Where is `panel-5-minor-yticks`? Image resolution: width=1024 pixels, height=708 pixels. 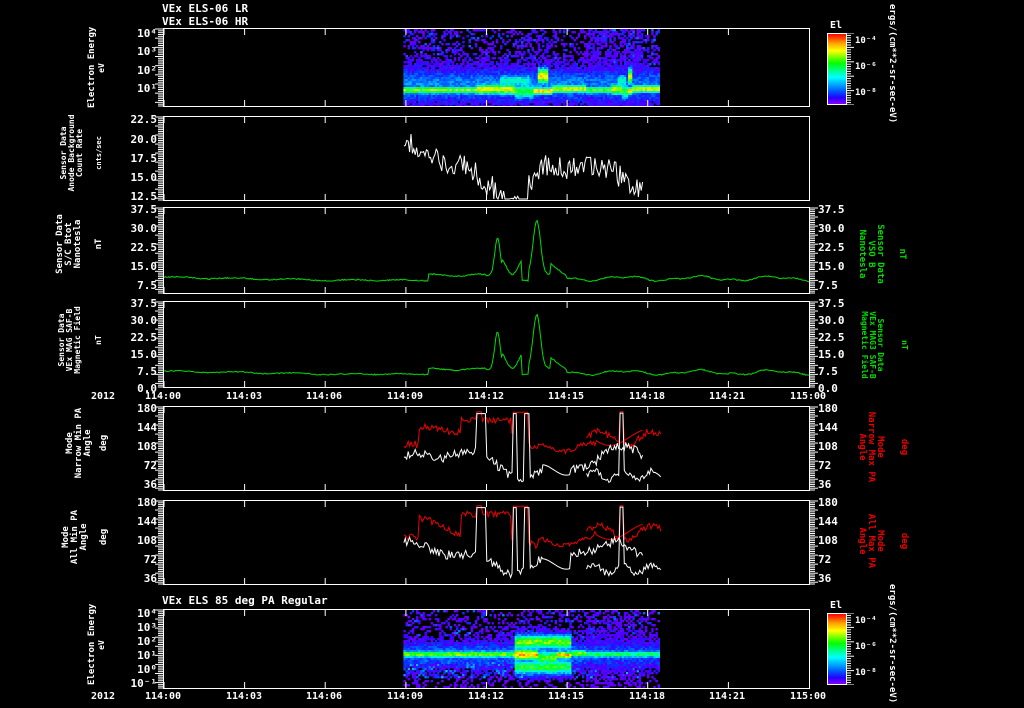 panel-5-minor-yticks is located at coordinates (159, 448).